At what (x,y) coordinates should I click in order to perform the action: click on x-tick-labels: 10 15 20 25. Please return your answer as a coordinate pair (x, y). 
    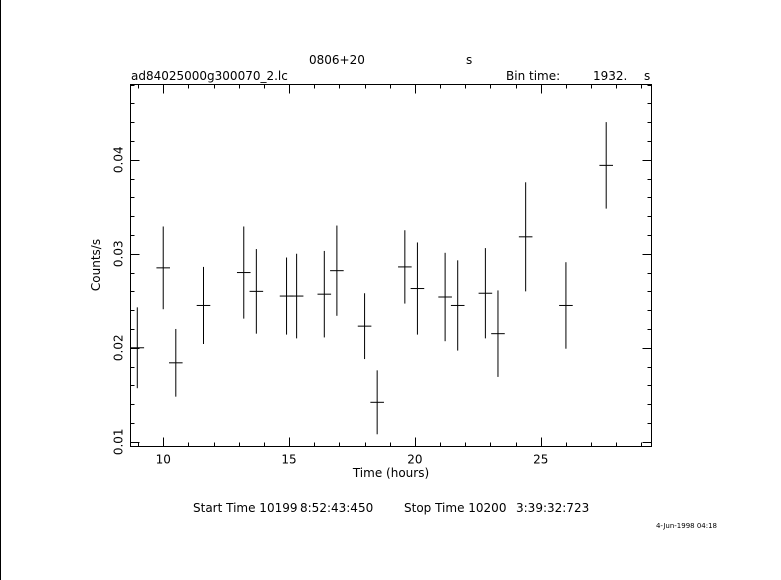
    Looking at the image, I should click on (352, 460).